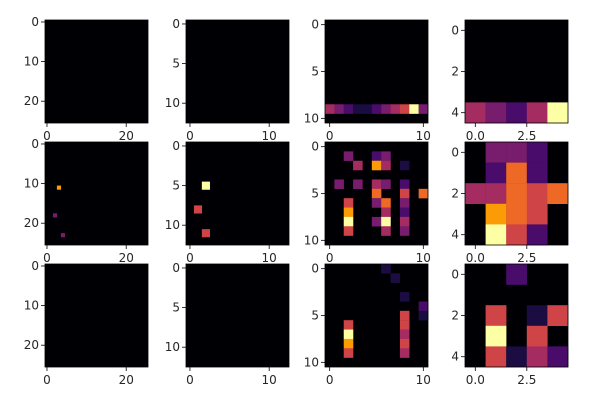  I want to click on subplot-2-4: 0 2 4 0.0 2.5, so click(510, 203).